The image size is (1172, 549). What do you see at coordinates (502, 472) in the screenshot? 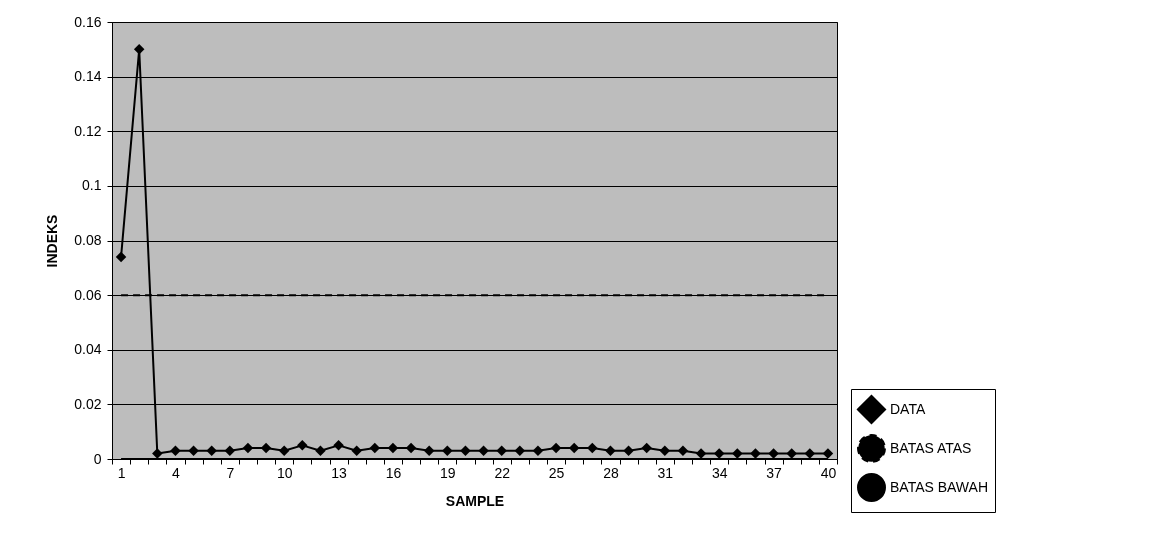
I see `x-tick-label: 22` at bounding box center [502, 472].